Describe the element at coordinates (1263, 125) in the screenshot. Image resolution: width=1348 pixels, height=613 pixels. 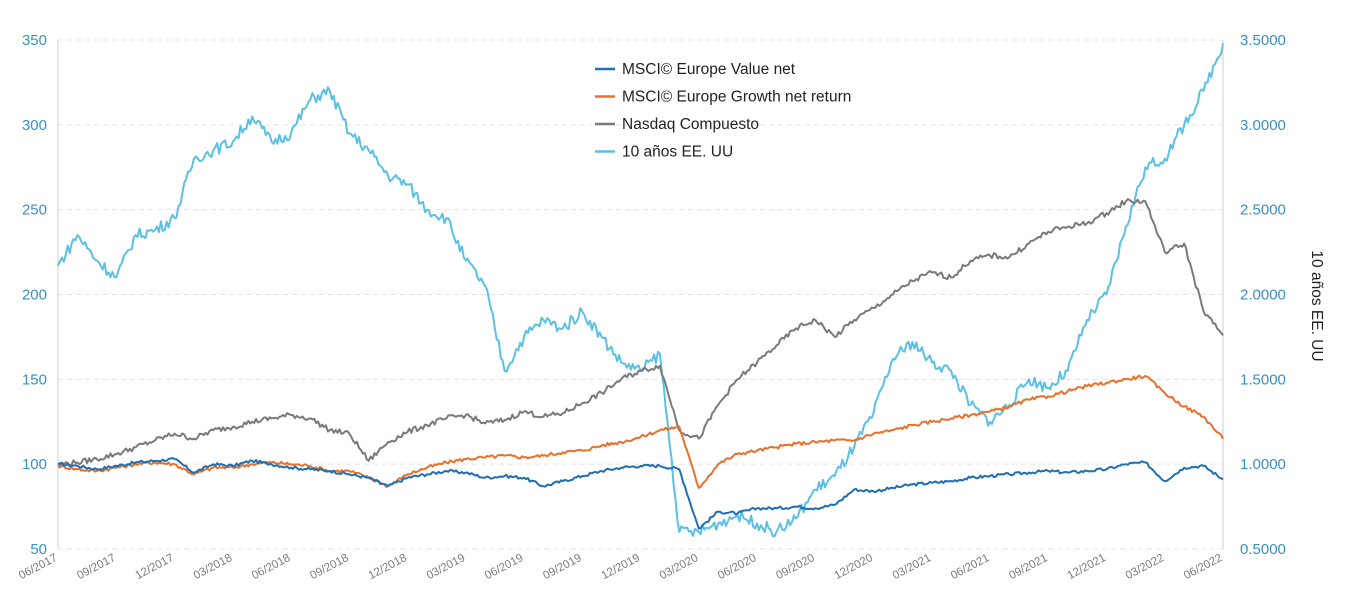
I see `right-tick-label: 3.0000` at that location.